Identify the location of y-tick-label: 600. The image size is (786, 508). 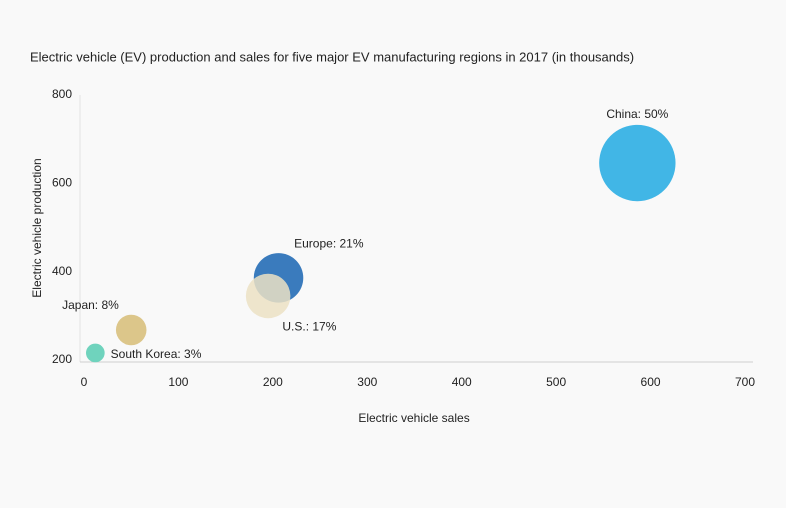
(62, 183).